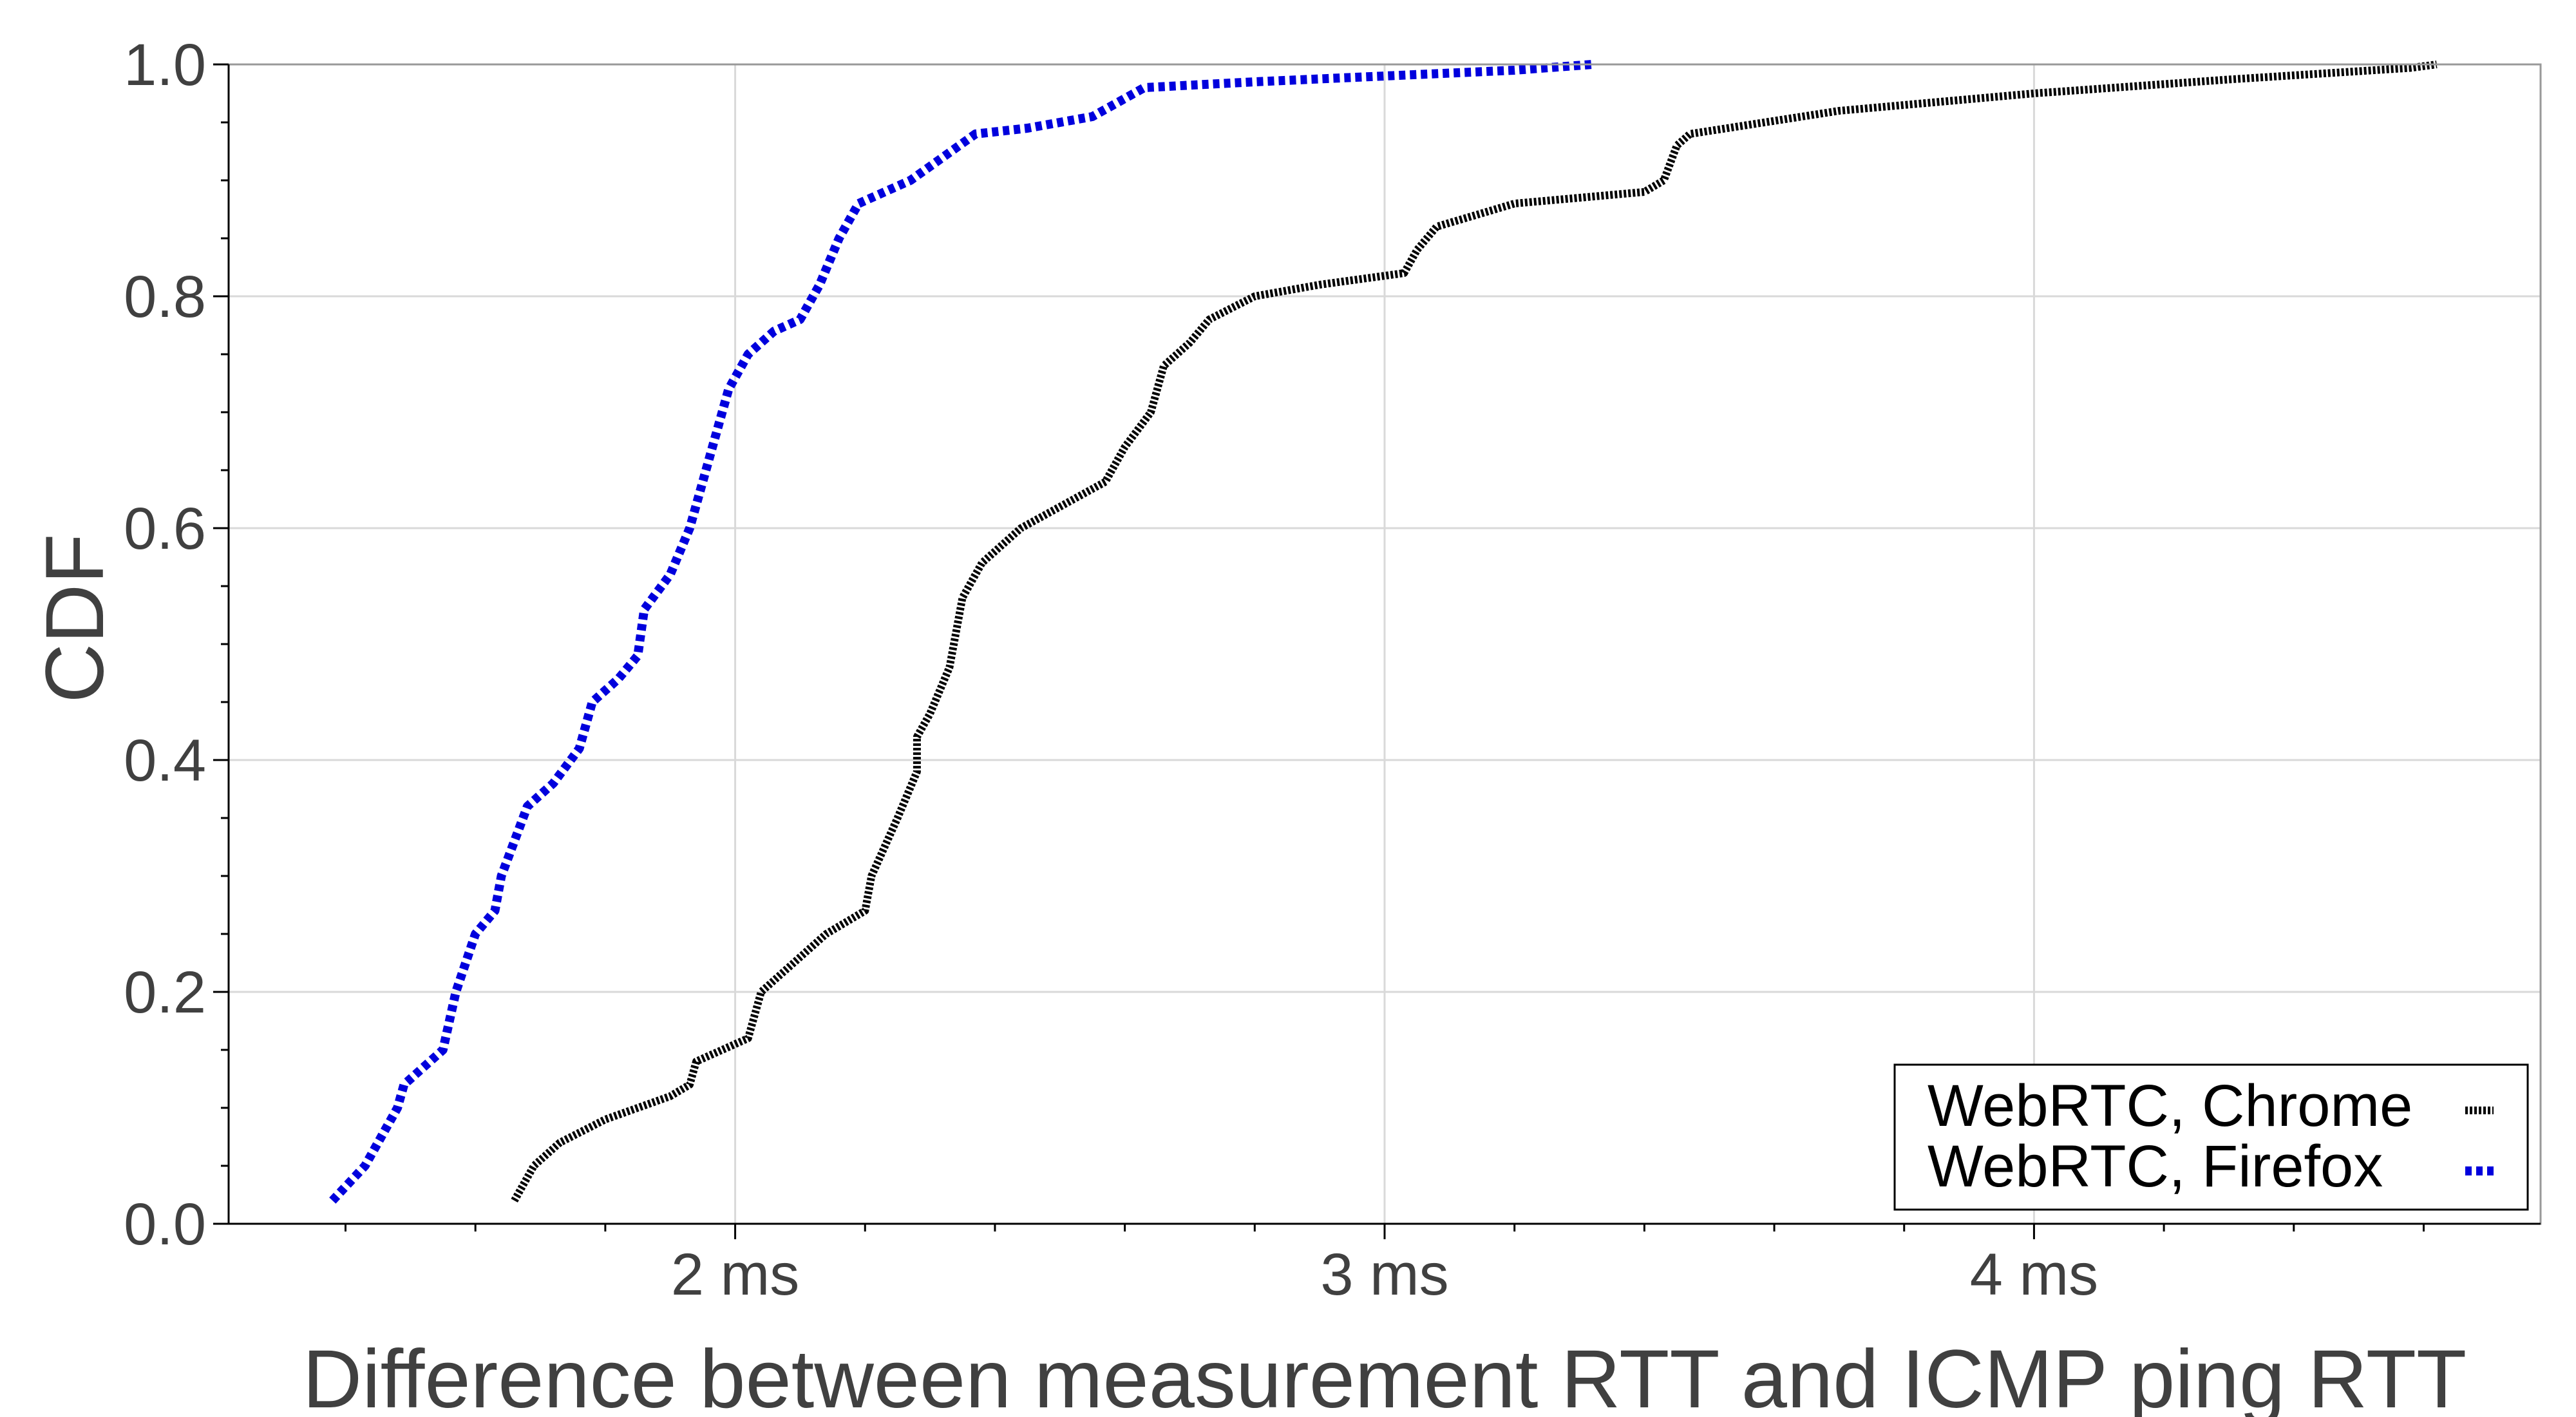 Image resolution: width=2576 pixels, height=1417 pixels. What do you see at coordinates (2034, 1275) in the screenshot?
I see `x-tick-label: 4 ms` at bounding box center [2034, 1275].